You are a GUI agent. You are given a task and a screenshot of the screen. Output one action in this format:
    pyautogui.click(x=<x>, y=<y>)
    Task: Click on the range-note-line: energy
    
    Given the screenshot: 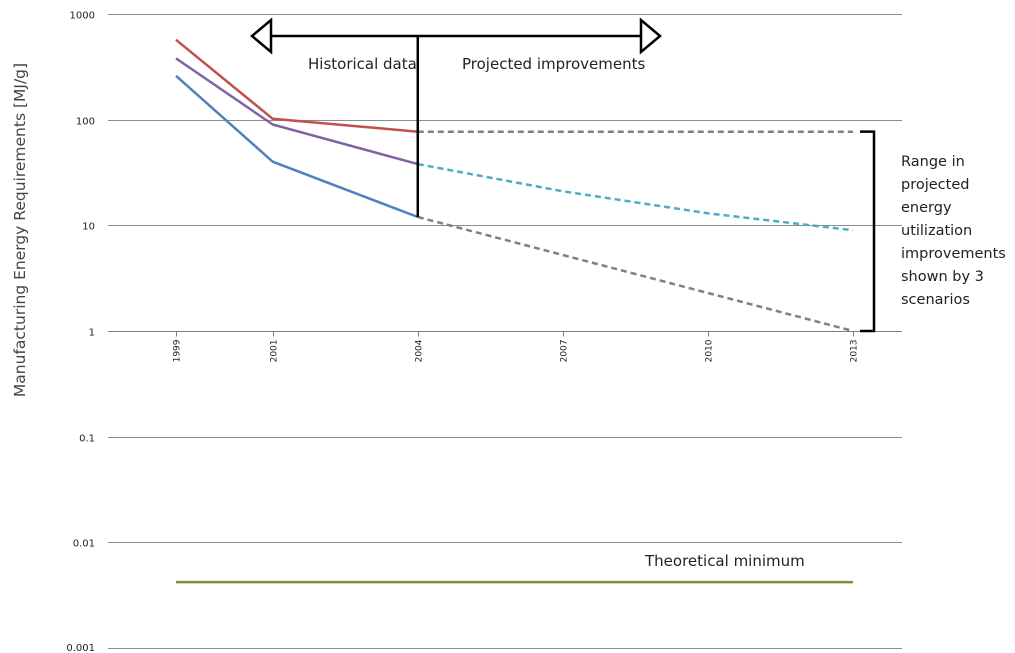 What is the action you would take?
    pyautogui.click(x=926, y=208)
    